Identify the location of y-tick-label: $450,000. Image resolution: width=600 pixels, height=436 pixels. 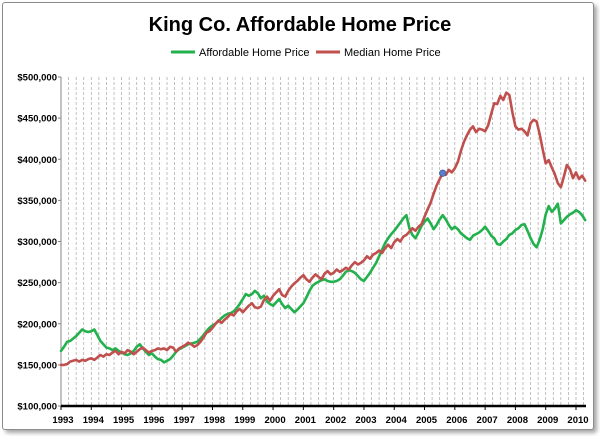
(37, 119).